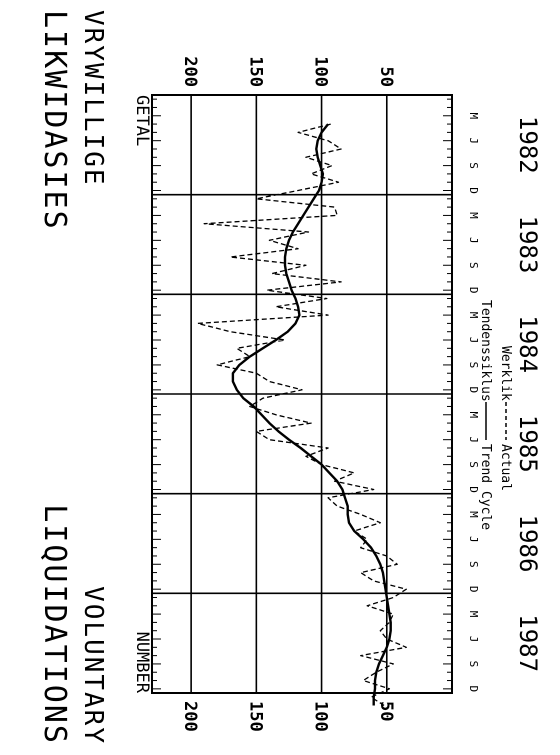 The width and height of the screenshot is (560, 755). What do you see at coordinates (528, 344) in the screenshot?
I see `year-label: 1984` at bounding box center [528, 344].